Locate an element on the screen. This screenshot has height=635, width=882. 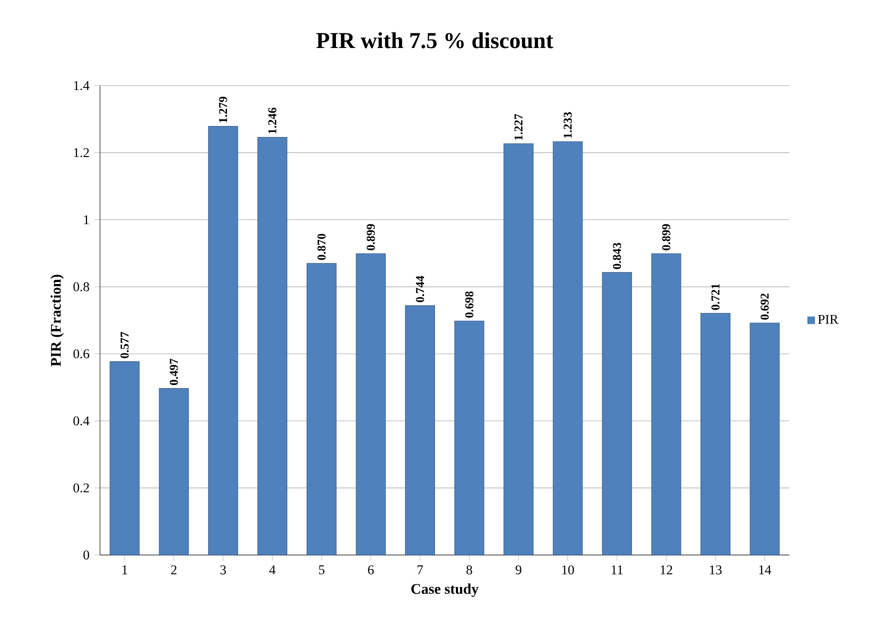
x-tick-label: 8 is located at coordinates (469, 569).